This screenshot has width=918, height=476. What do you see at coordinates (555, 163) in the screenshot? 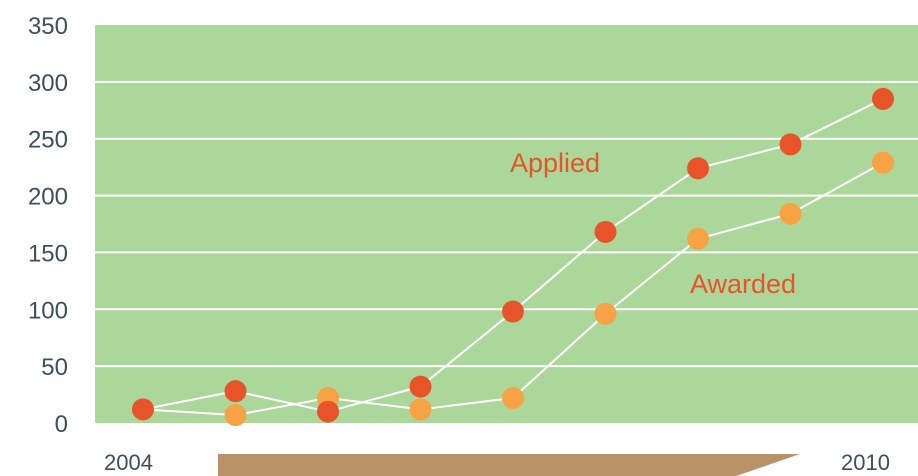
I see `series-label-applied: Applied` at bounding box center [555, 163].